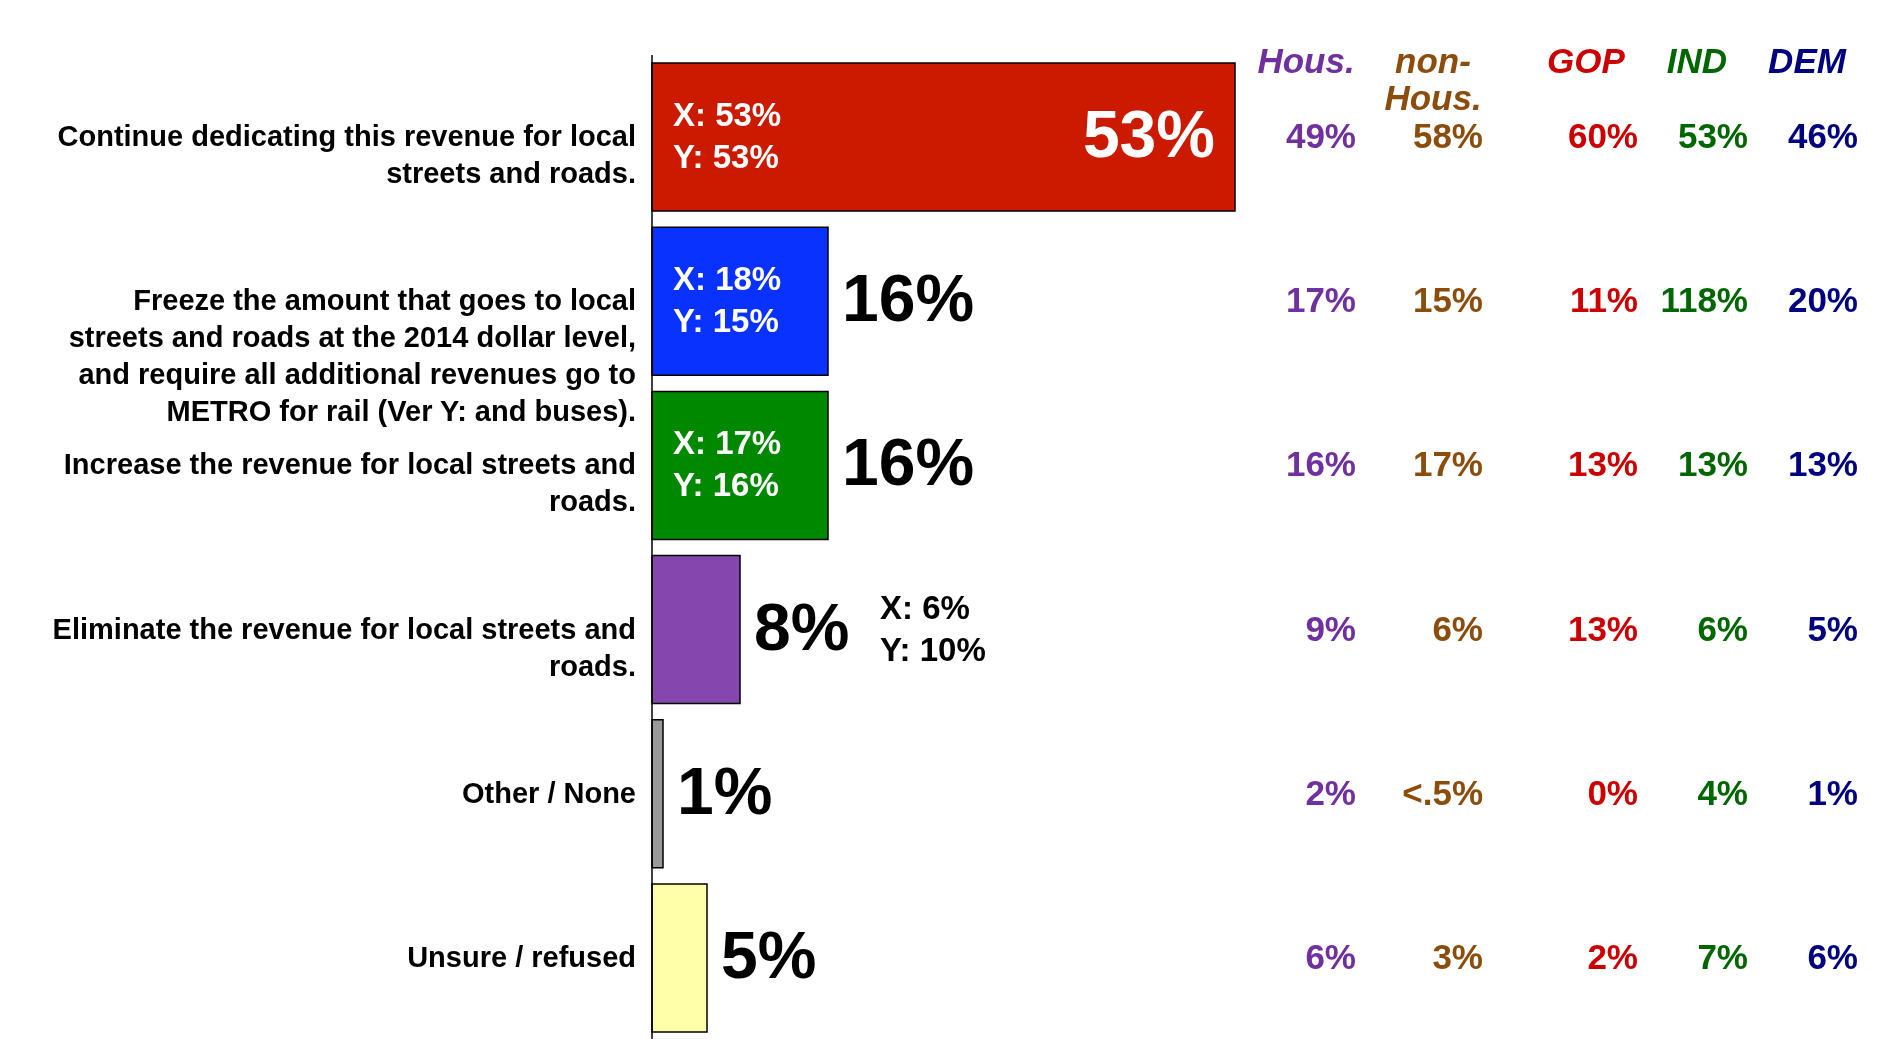 This screenshot has height=1039, width=1879. I want to click on y-tick-label: Freeze the amount that goes to local streets and roads at the 2014 dollar level, and require all additional revenues go to METRO for rail (Ver Y: and buses)., so click(352, 356).